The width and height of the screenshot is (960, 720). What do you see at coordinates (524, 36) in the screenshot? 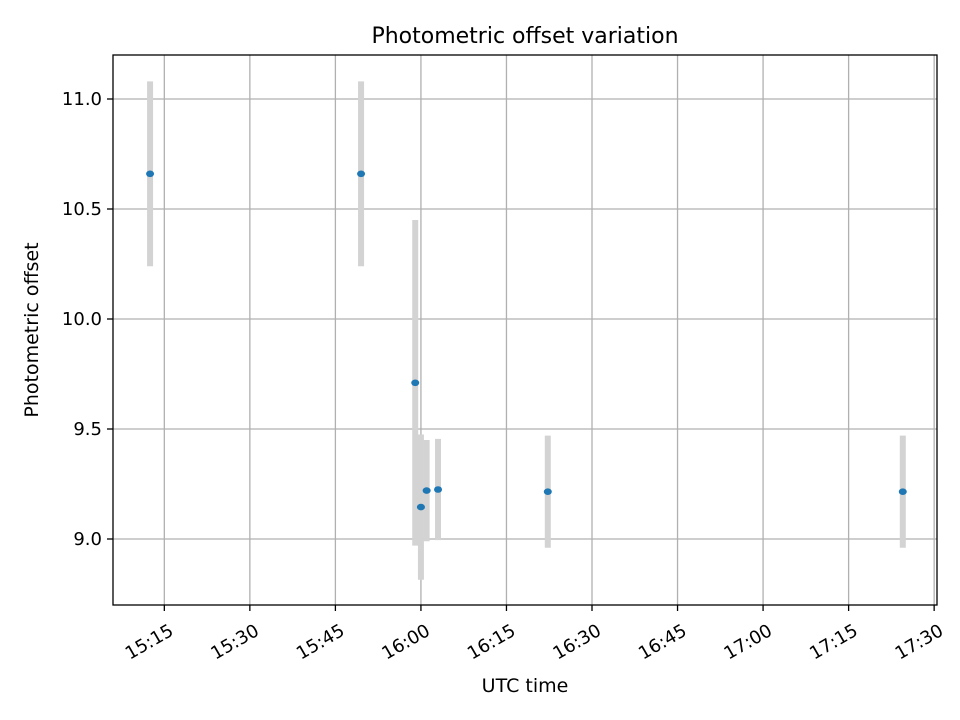
I see `chart-title: Photometric offset variation` at bounding box center [524, 36].